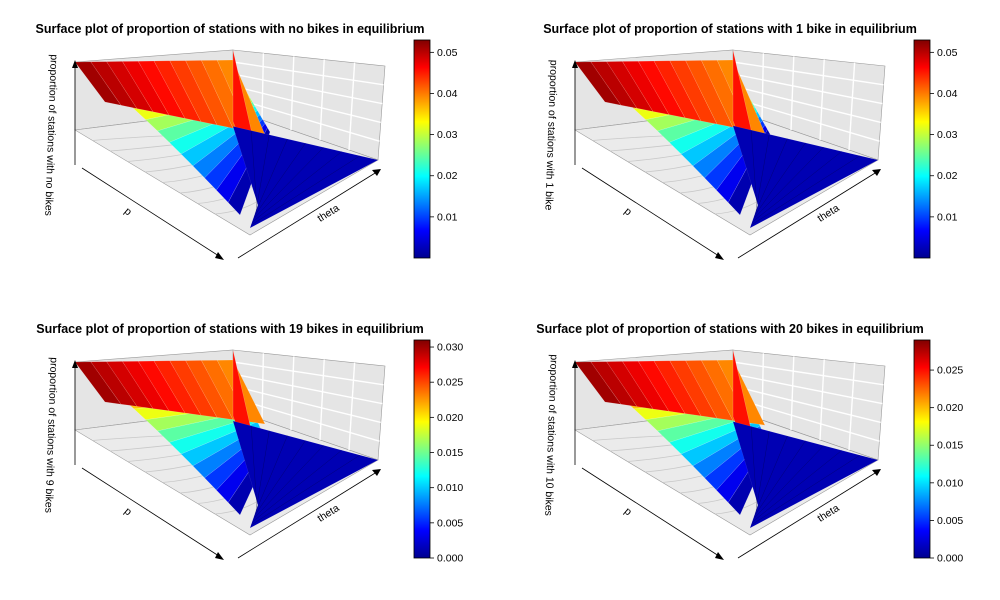 The height and width of the screenshot is (600, 1000). I want to click on z-axis-label: proportion of stations with 10 bikes, so click(551, 435).